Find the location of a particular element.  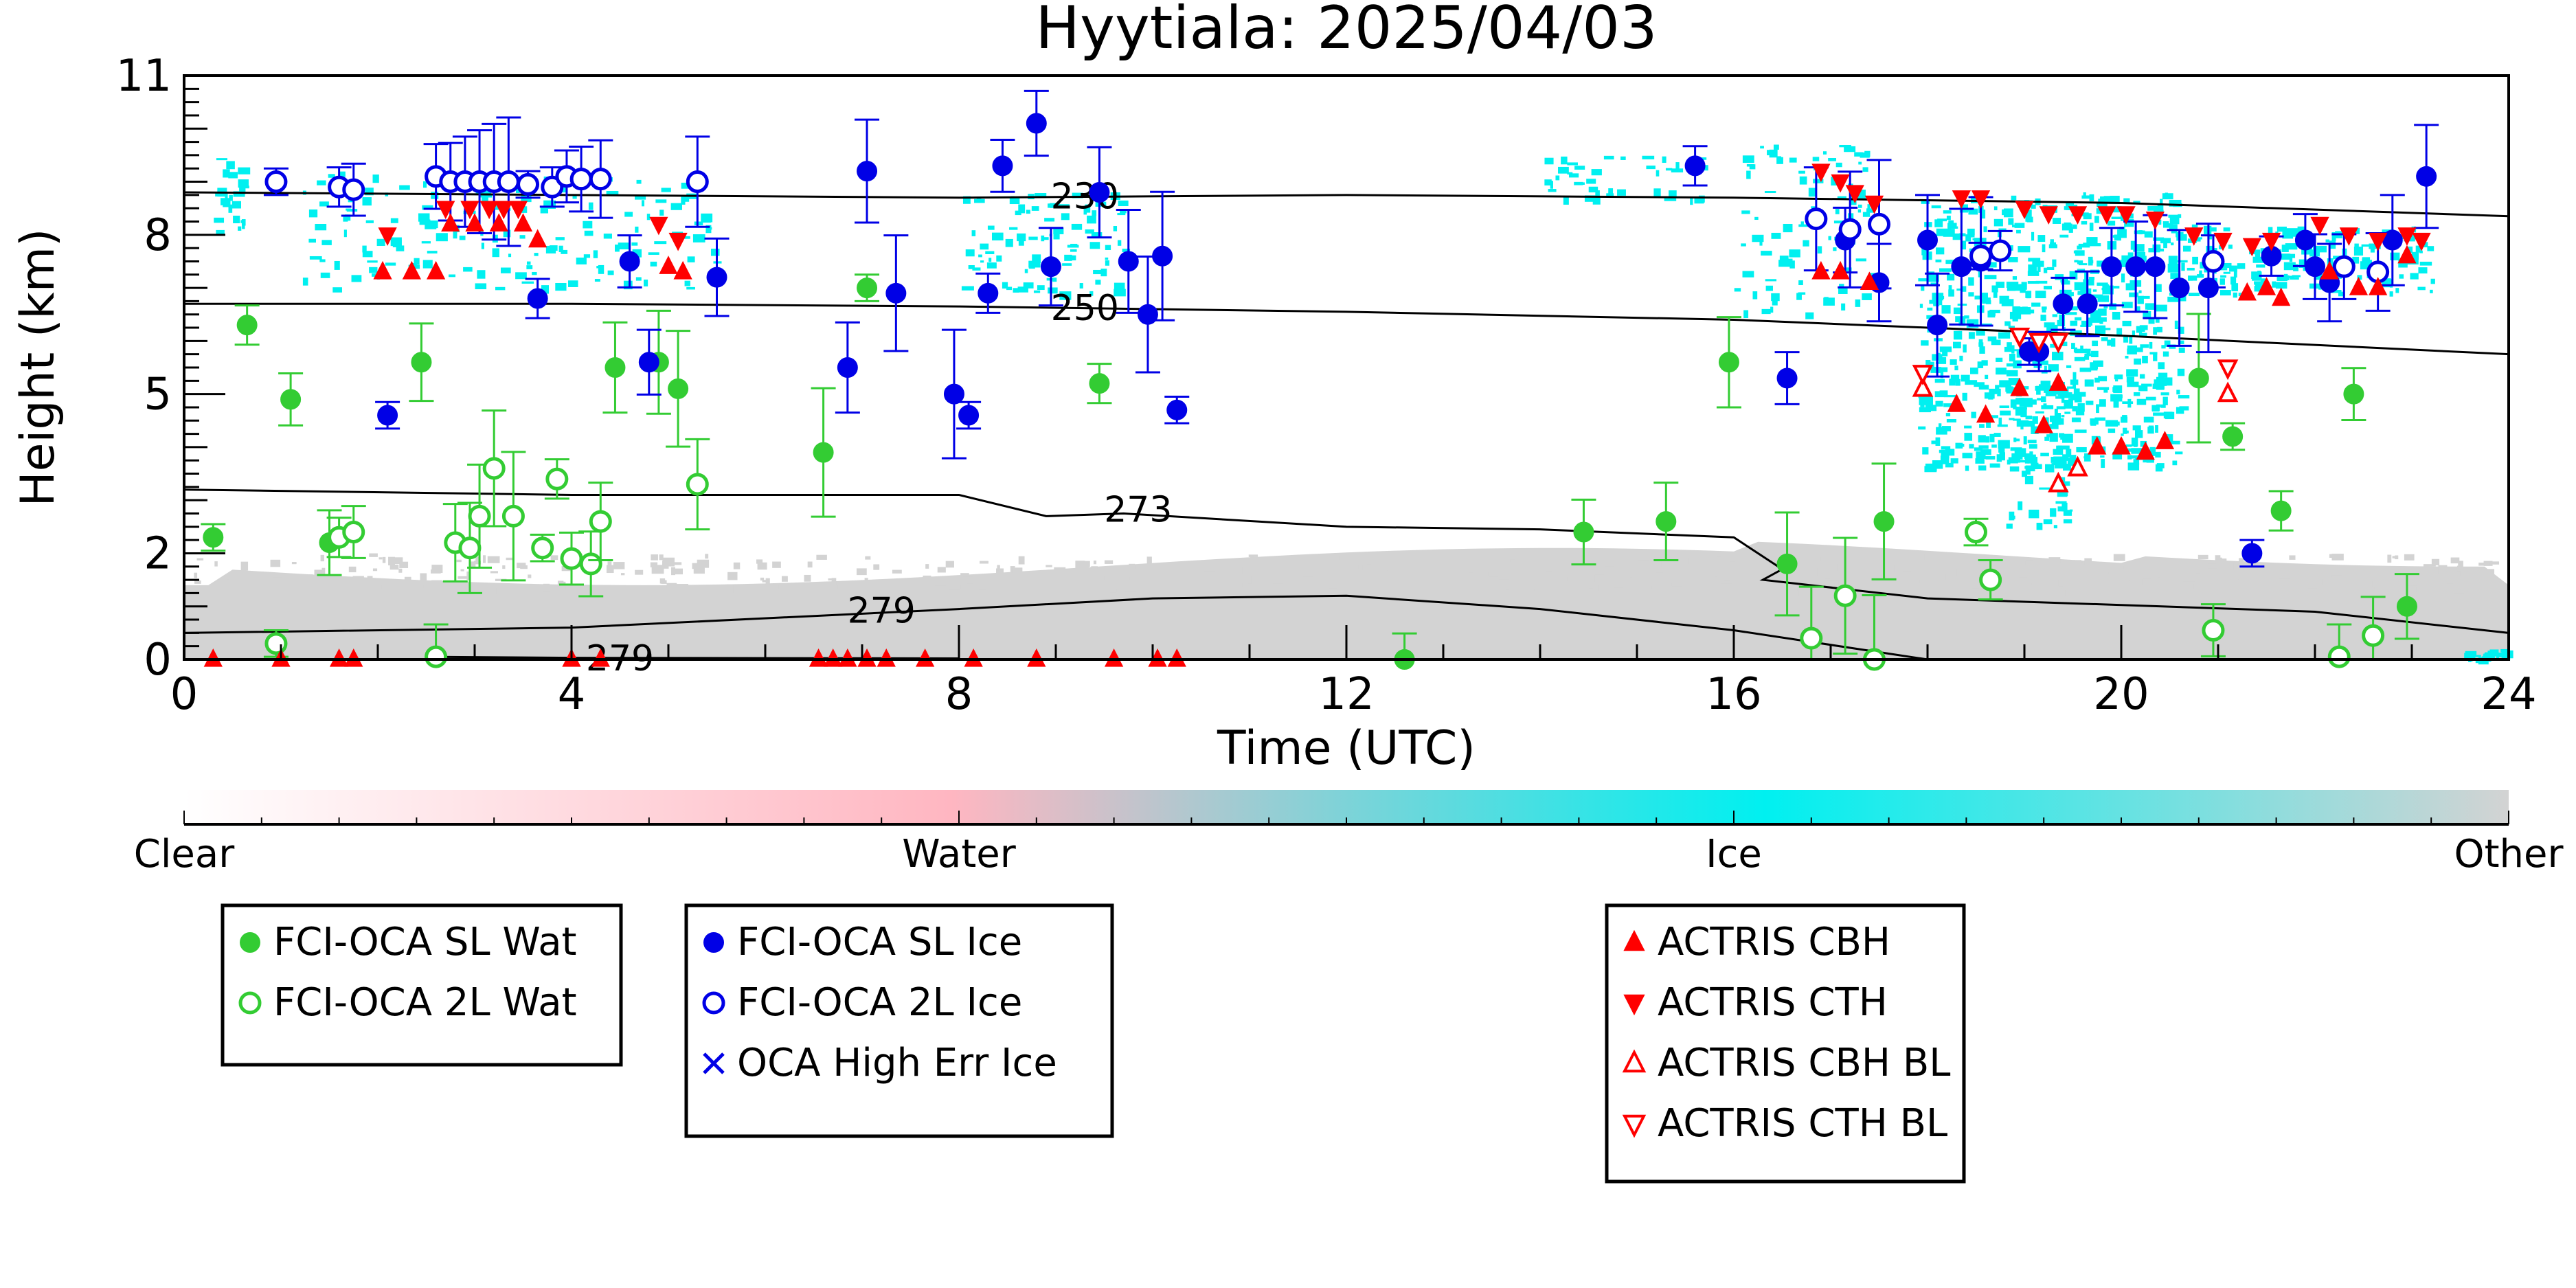

legend-label: ACTRIS CBH is located at coordinates (1774, 942).